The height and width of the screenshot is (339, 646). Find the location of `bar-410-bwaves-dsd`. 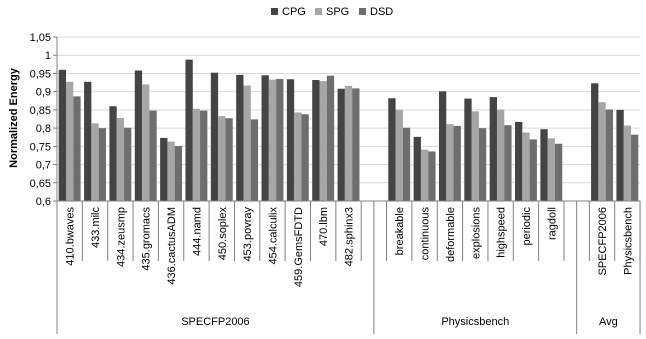

bar-410-bwaves-dsd is located at coordinates (77, 148).